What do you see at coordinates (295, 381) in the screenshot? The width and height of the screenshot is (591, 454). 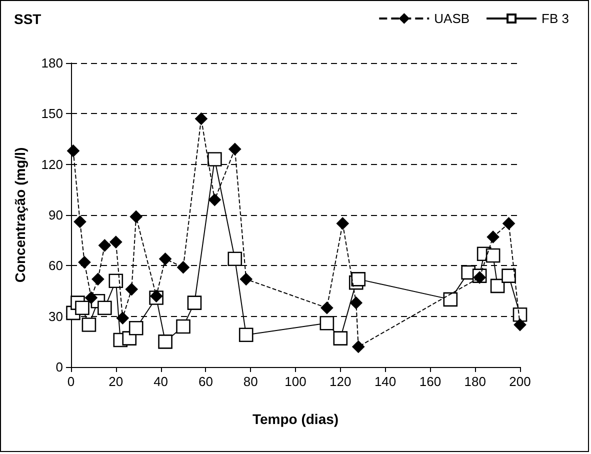 I see `x-tick-label: 100` at bounding box center [295, 381].